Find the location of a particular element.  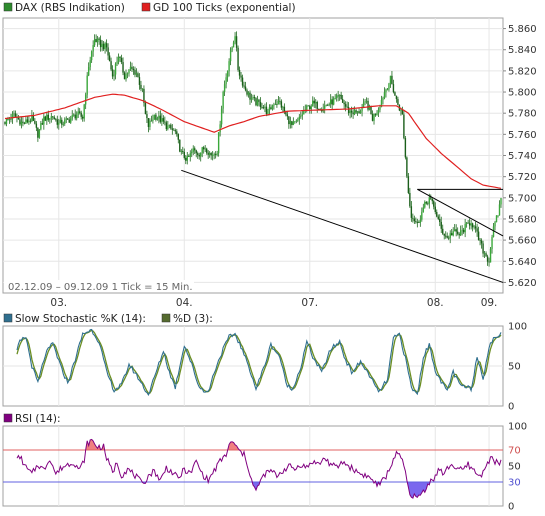

price-ytick-label-3: 5.800 is located at coordinates (522, 93).